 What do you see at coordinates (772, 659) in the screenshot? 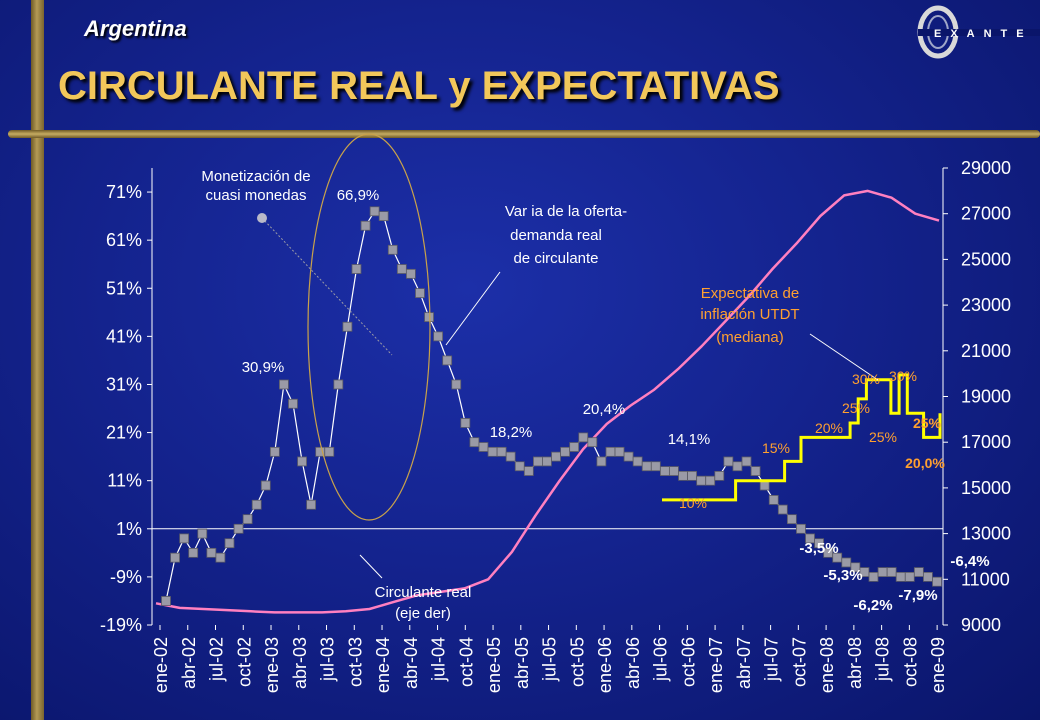
I see `x-tick-label: jul-07` at bounding box center [772, 659].